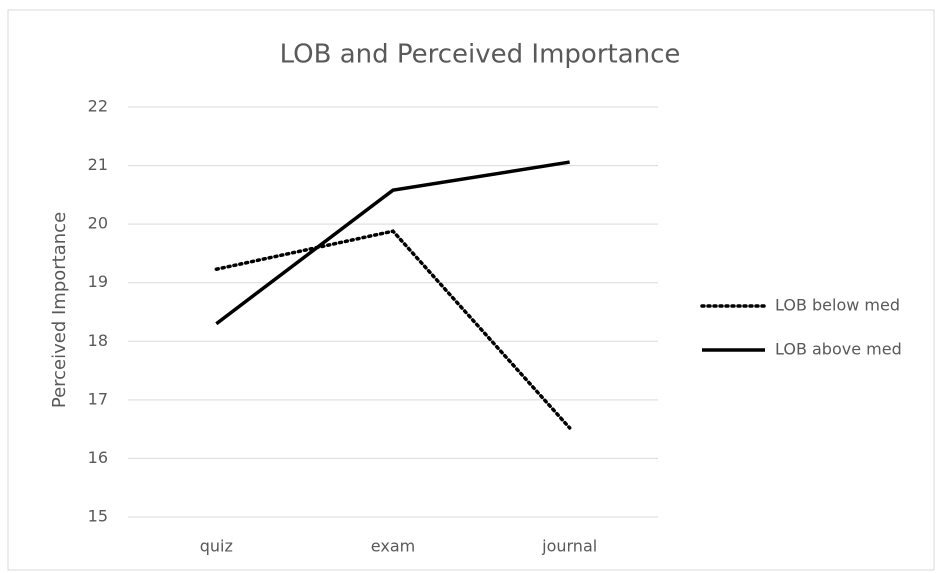 The image size is (940, 573). What do you see at coordinates (98, 457) in the screenshot?
I see `y-tick-label: 16` at bounding box center [98, 457].